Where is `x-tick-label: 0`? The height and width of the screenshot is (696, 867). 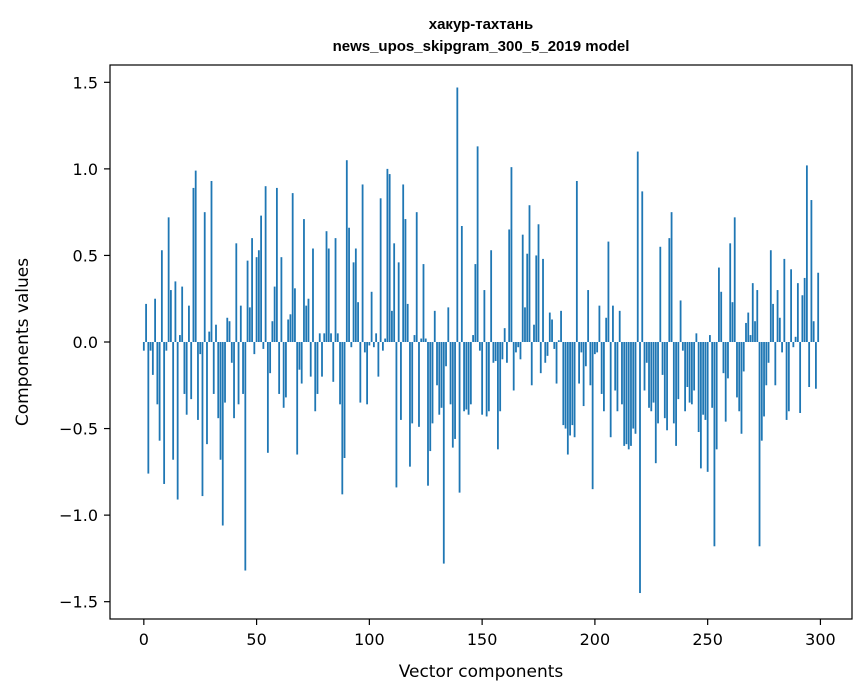
x-tick-label: 0 is located at coordinates (144, 639).